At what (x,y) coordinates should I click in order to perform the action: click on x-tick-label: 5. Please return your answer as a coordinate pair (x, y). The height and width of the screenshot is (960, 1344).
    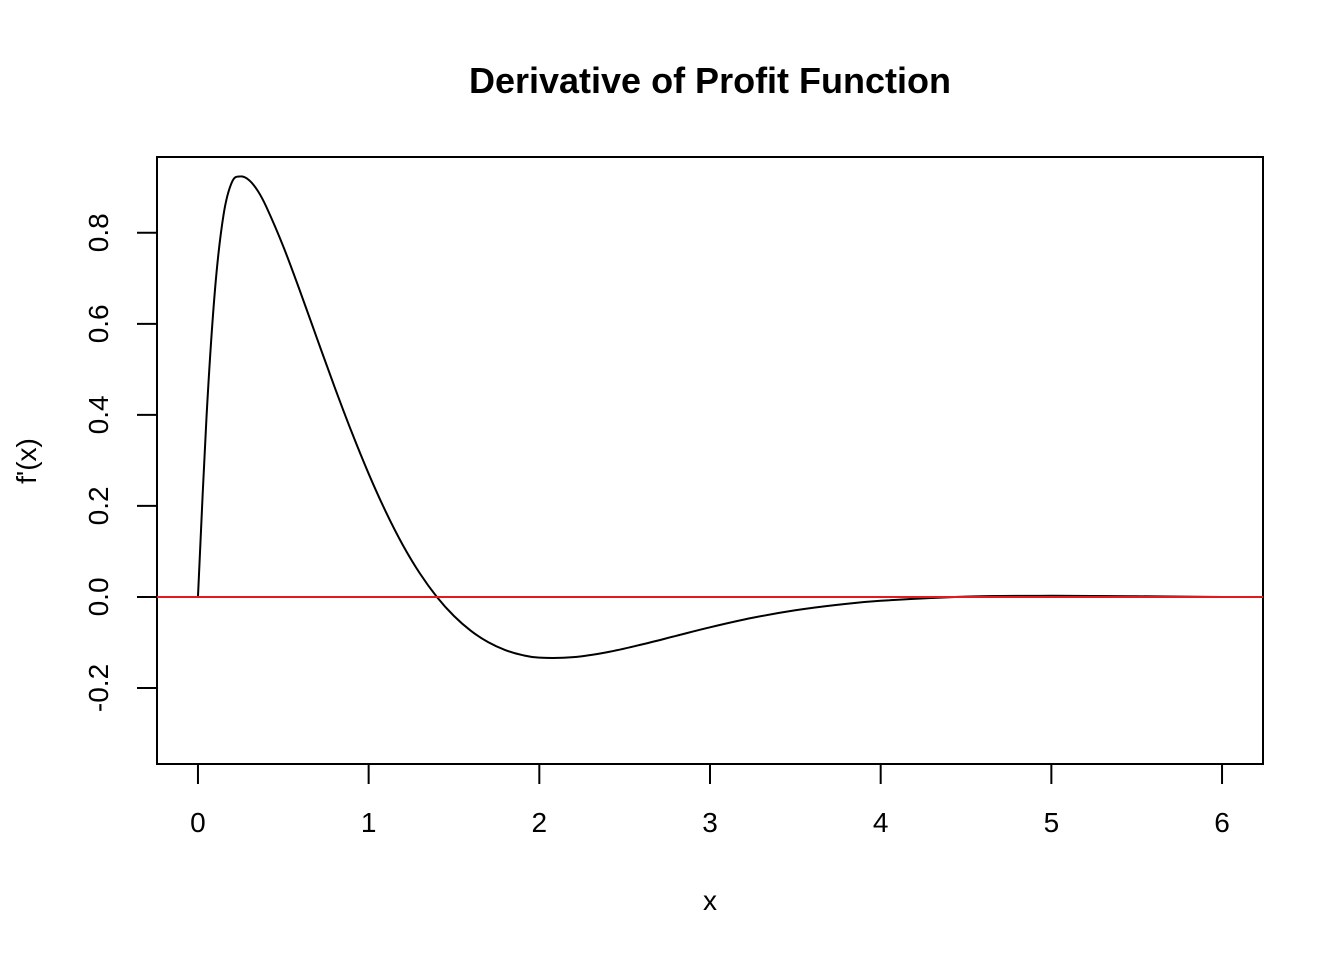
    Looking at the image, I should click on (1052, 822).